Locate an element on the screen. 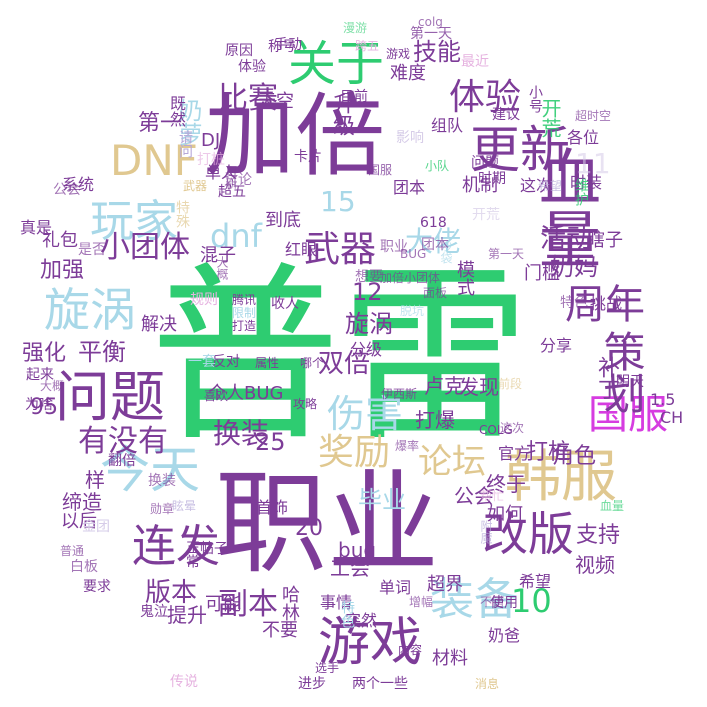 This screenshot has height=707, width=707. cloud-word: 规则 is located at coordinates (204, 300).